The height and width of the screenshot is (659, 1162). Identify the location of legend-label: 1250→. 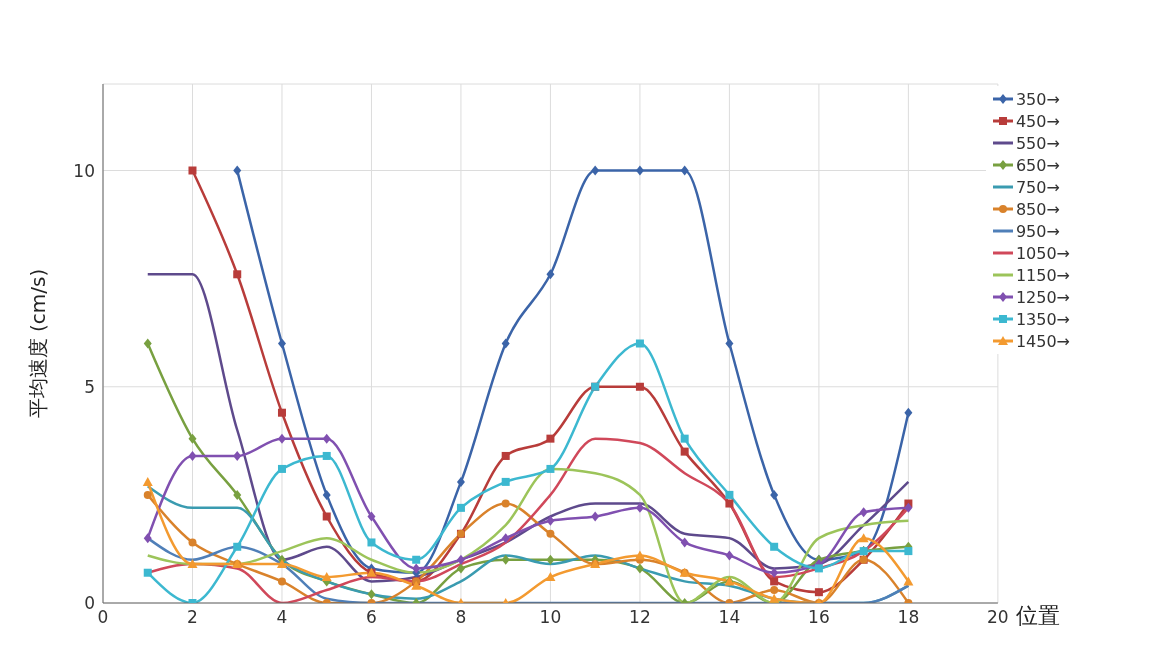
(1042, 297).